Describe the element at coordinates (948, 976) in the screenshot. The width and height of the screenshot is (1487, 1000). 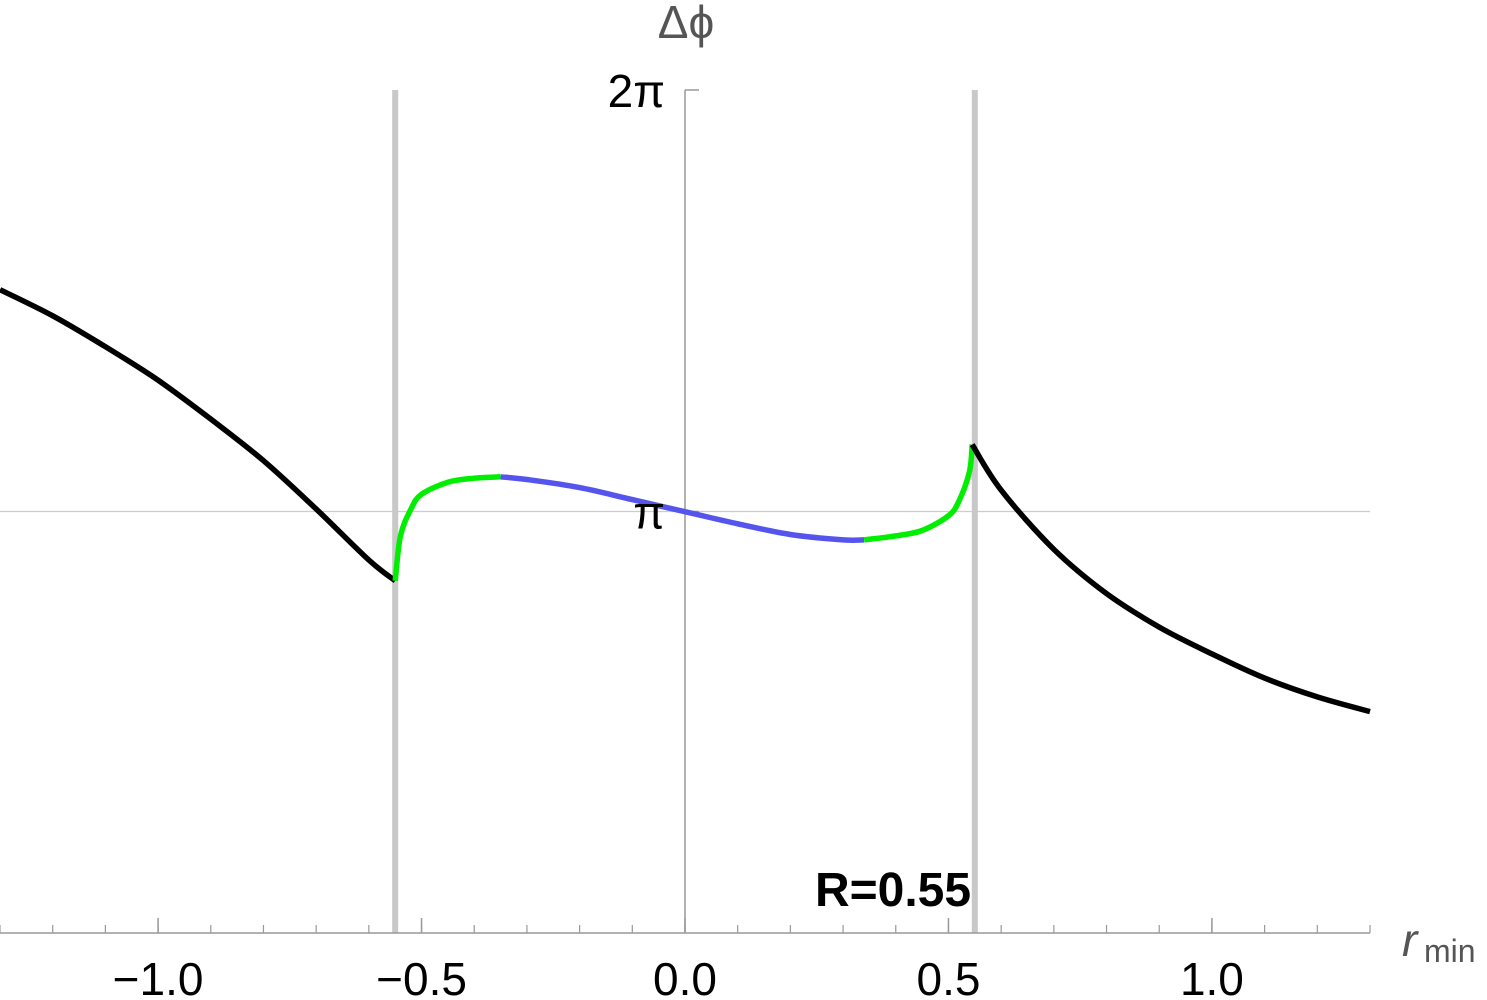
I see `x-tick-label: 0.5` at that location.